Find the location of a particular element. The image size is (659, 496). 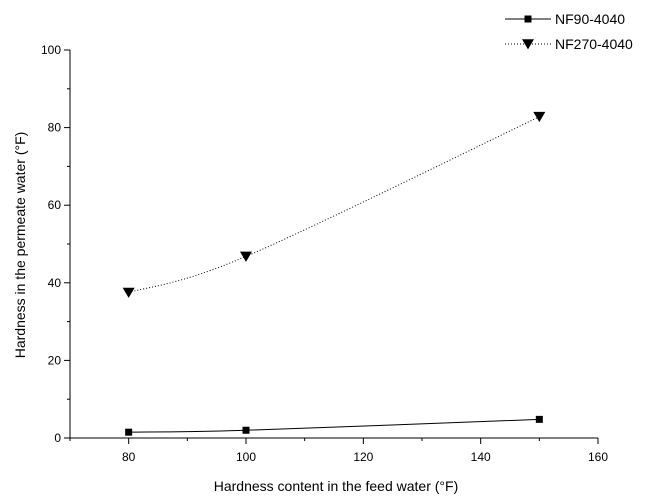

x-tick-label: 140 is located at coordinates (481, 457).